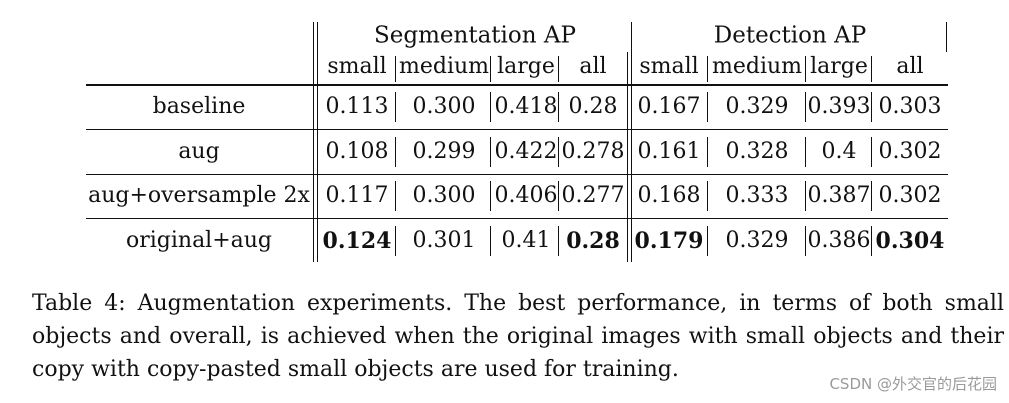 This screenshot has width=1009, height=403. Describe the element at coordinates (946, 37) in the screenshot. I see `header-end-bar` at that location.